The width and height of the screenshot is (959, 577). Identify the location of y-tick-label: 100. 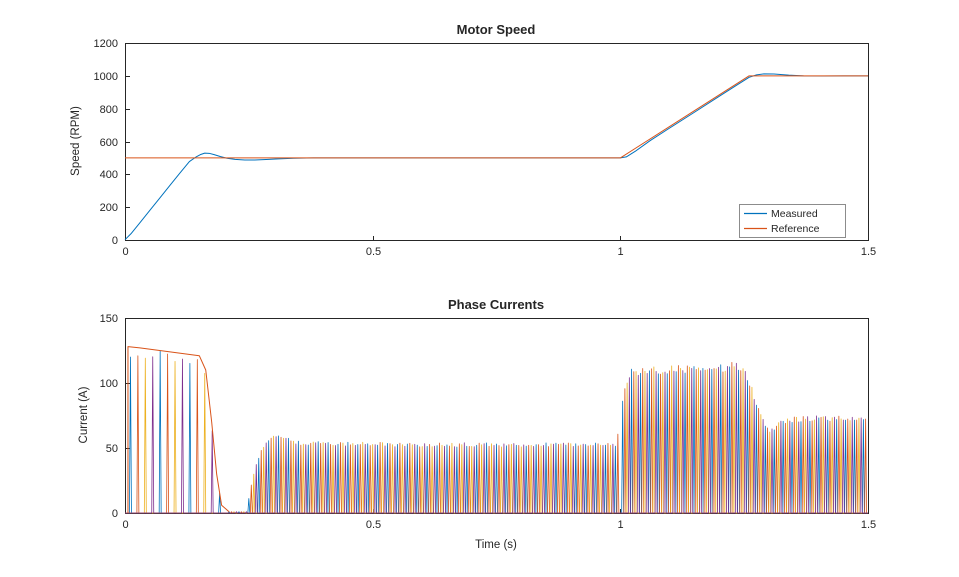
(109, 384).